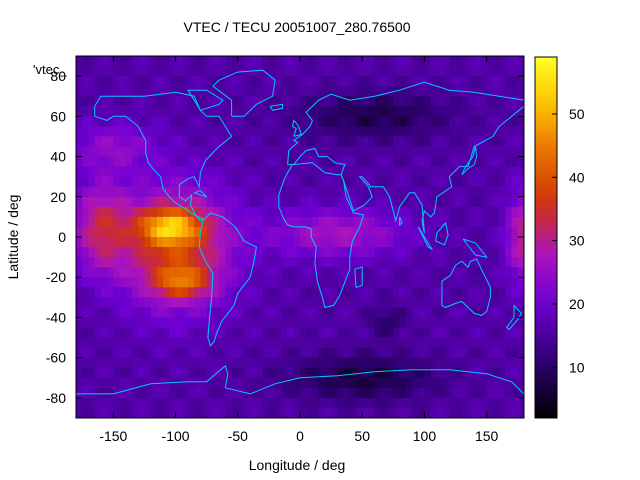 The height and width of the screenshot is (480, 640). Describe the element at coordinates (466, 287) in the screenshot. I see `coastline-australia` at that location.